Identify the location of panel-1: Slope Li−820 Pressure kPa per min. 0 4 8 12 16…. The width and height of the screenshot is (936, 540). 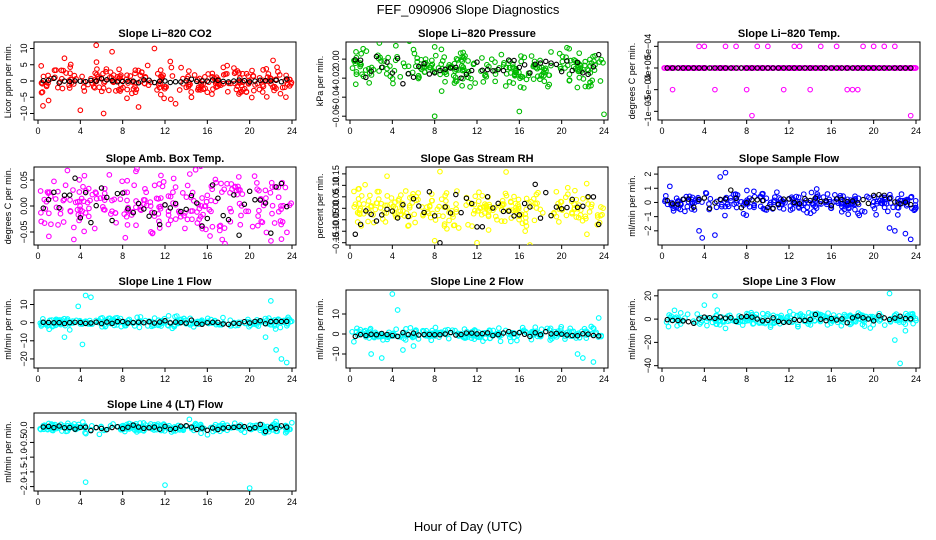
(462, 82).